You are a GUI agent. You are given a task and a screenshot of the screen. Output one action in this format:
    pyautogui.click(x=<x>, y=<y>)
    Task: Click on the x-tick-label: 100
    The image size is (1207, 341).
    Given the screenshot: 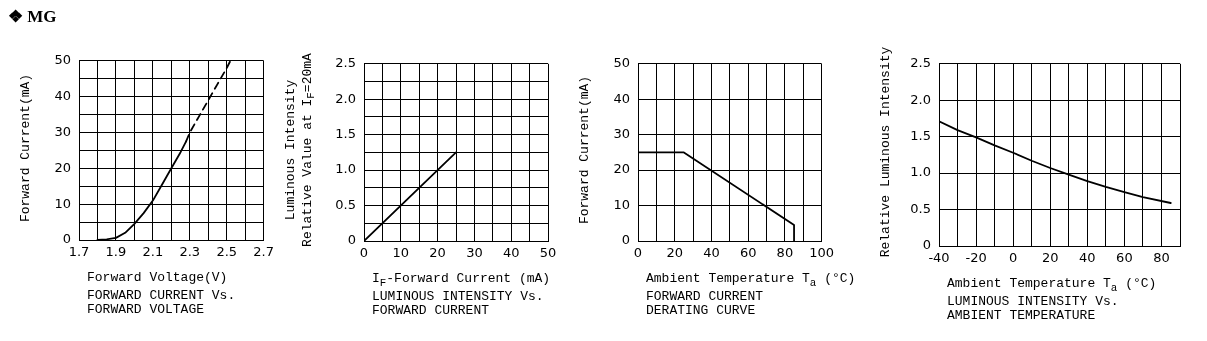 What is the action you would take?
    pyautogui.click(x=822, y=253)
    